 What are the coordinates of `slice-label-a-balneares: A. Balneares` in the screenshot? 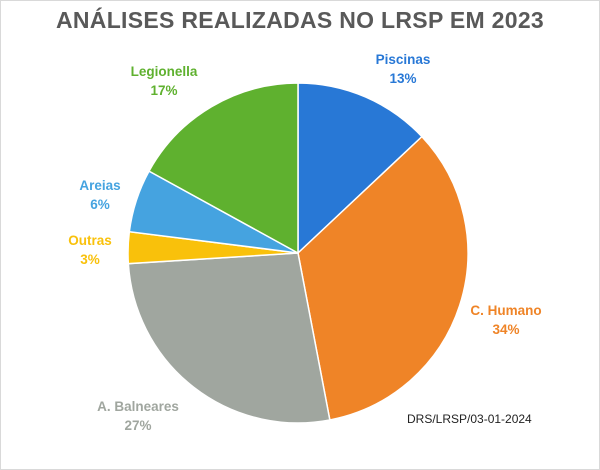 It's located at (138, 406).